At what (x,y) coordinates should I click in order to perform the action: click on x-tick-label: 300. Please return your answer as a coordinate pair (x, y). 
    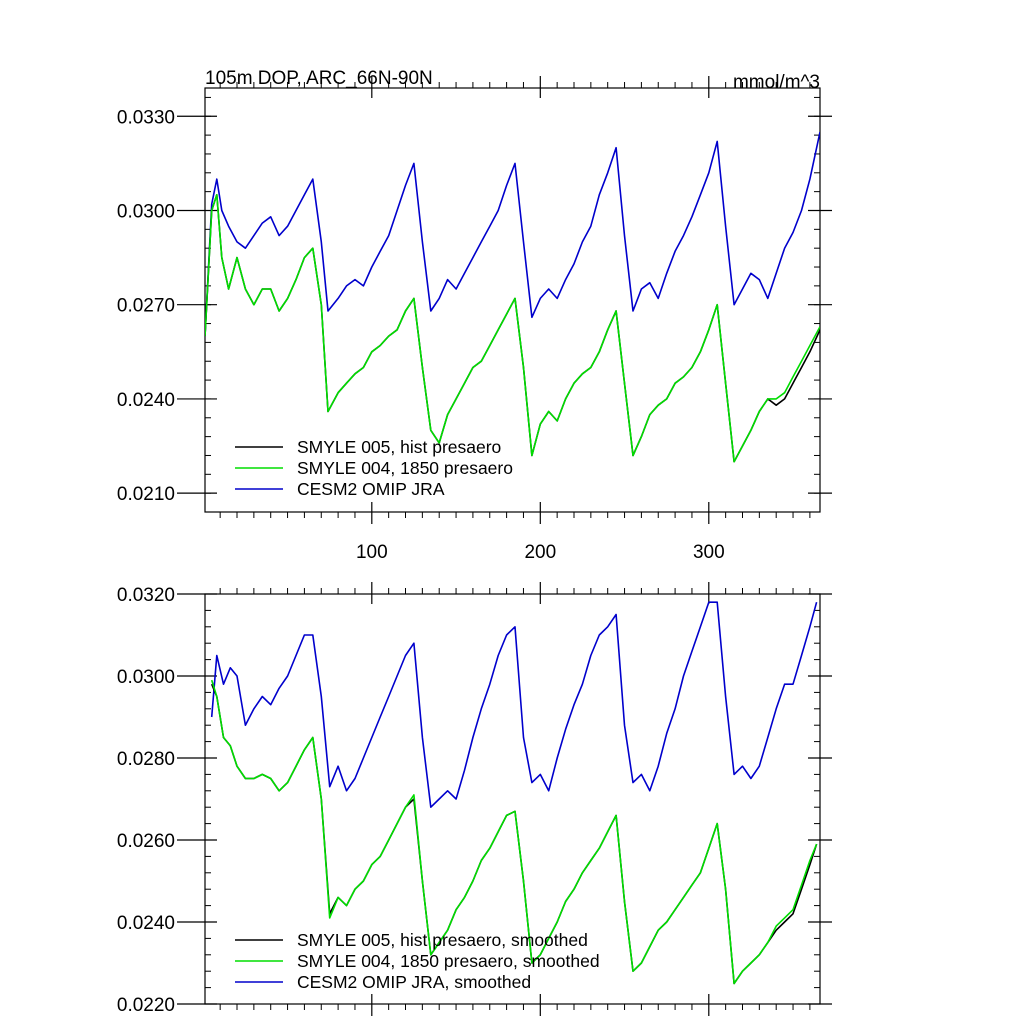
    Looking at the image, I should click on (709, 552).